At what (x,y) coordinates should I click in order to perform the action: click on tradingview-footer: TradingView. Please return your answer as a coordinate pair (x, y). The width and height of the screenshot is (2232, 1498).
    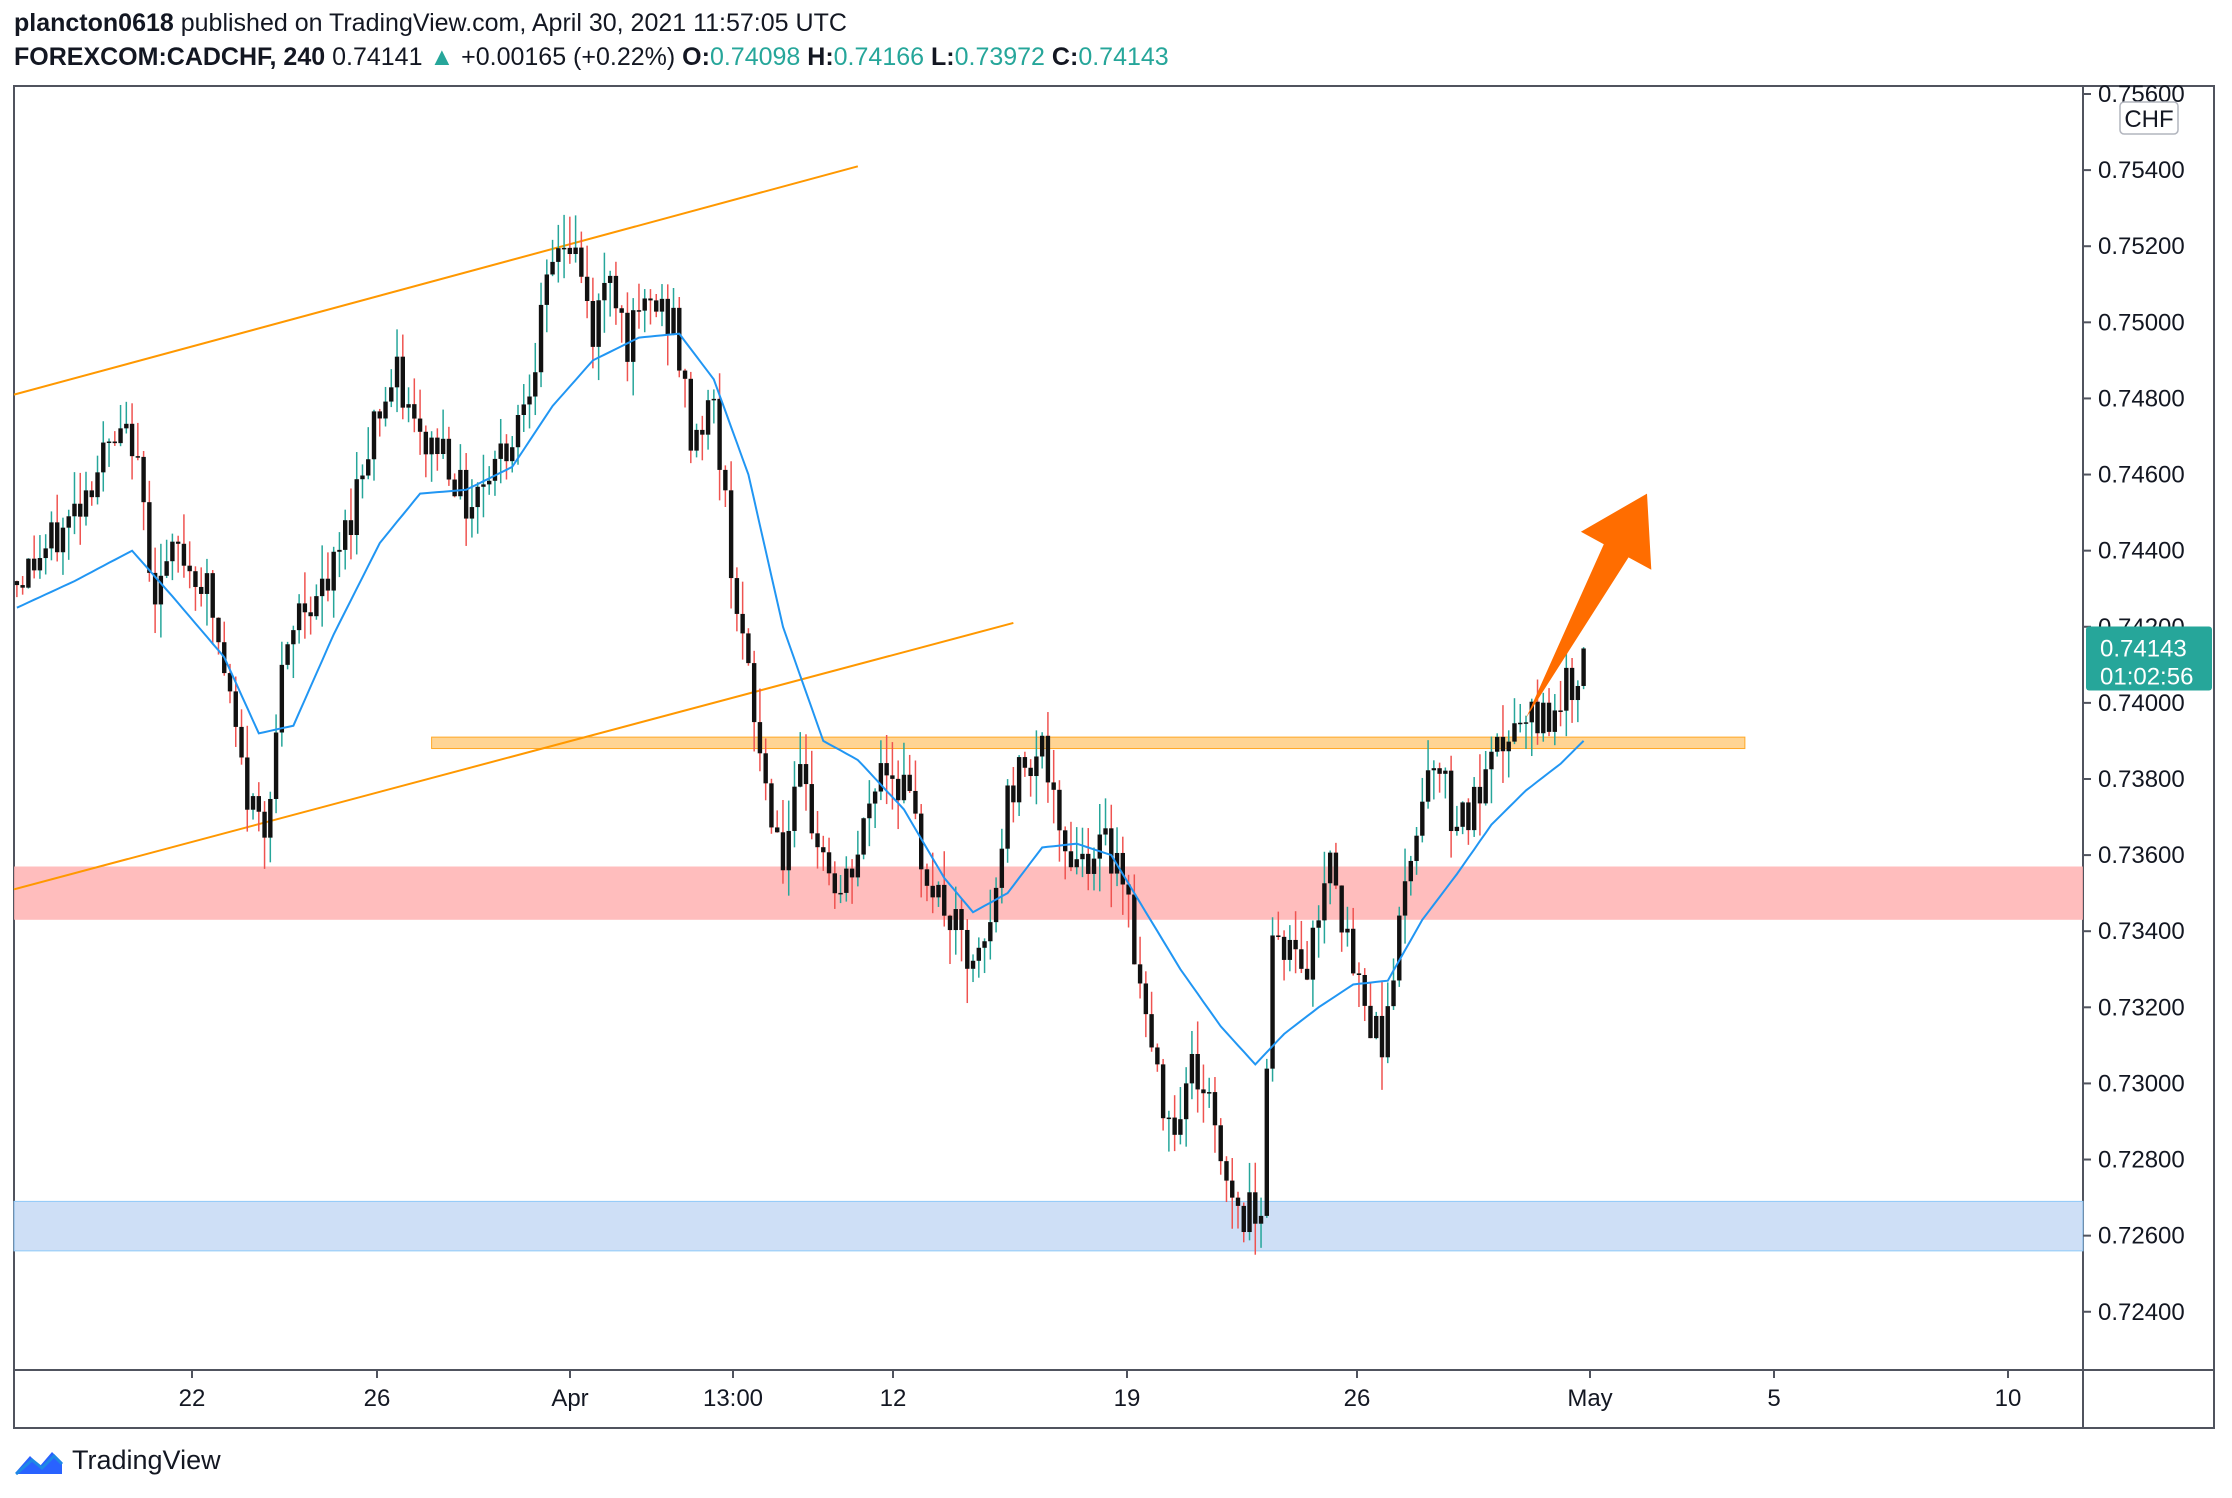
    Looking at the image, I should click on (117, 1460).